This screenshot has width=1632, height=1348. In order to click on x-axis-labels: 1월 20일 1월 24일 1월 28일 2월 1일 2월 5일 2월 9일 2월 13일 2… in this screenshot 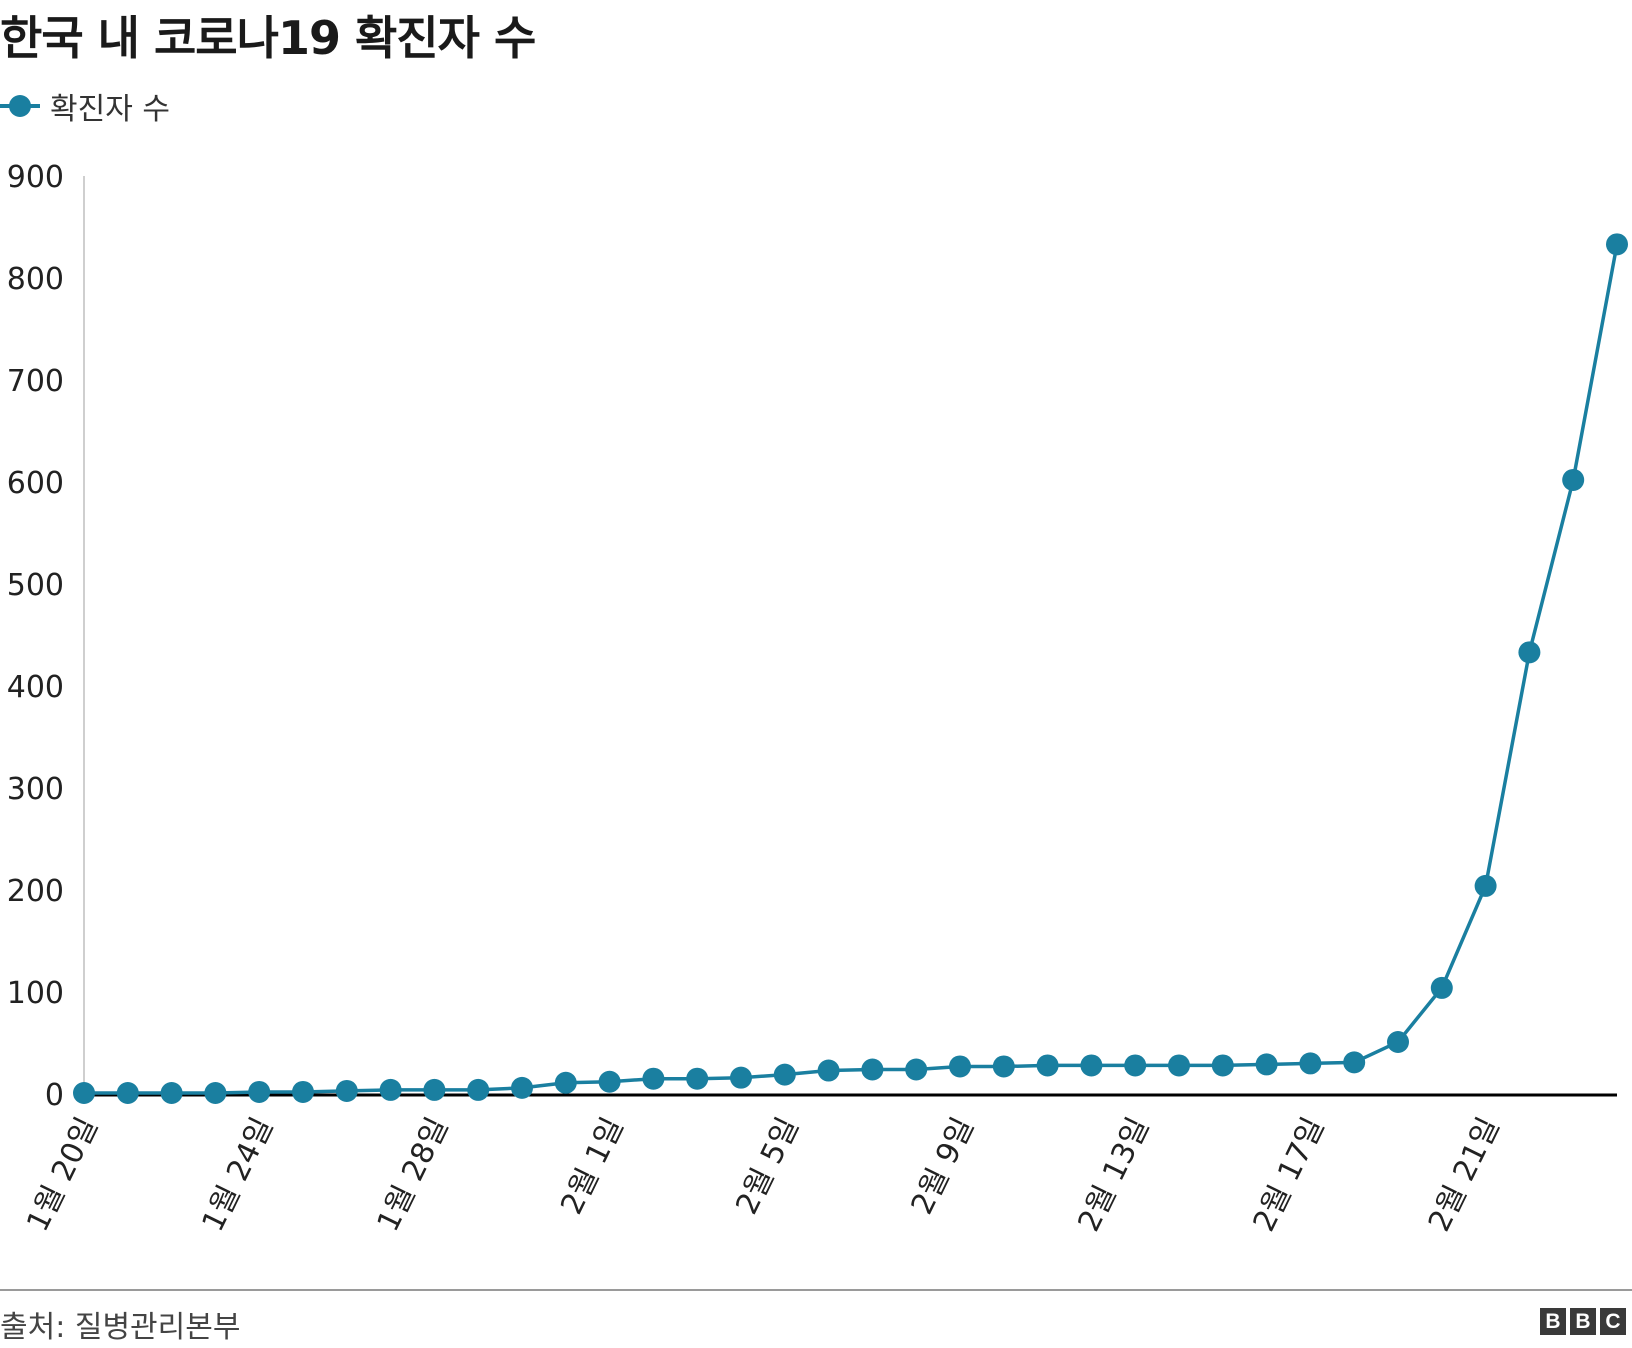, I will do `click(763, 1174)`.